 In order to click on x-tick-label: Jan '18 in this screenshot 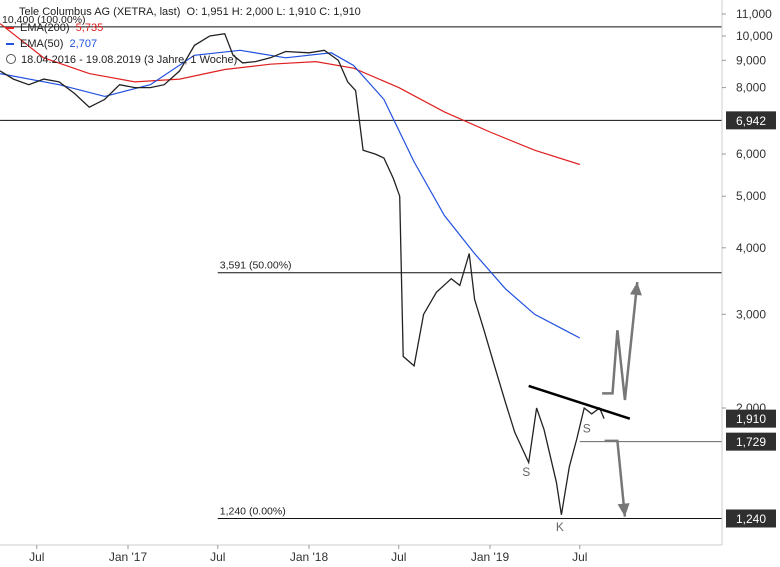, I will do `click(309, 557)`.